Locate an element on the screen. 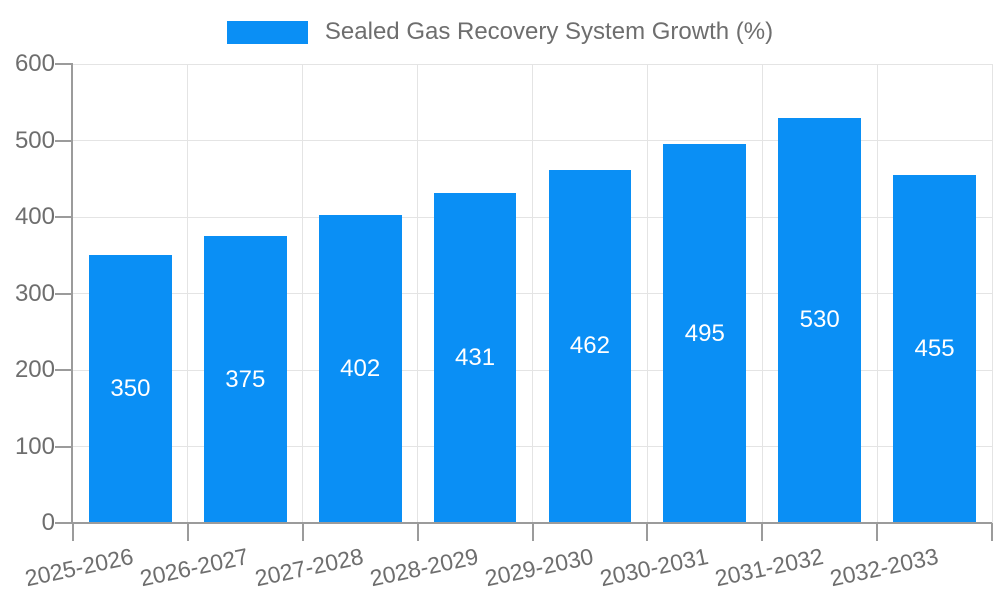  bar-value-label: 455 is located at coordinates (934, 348).